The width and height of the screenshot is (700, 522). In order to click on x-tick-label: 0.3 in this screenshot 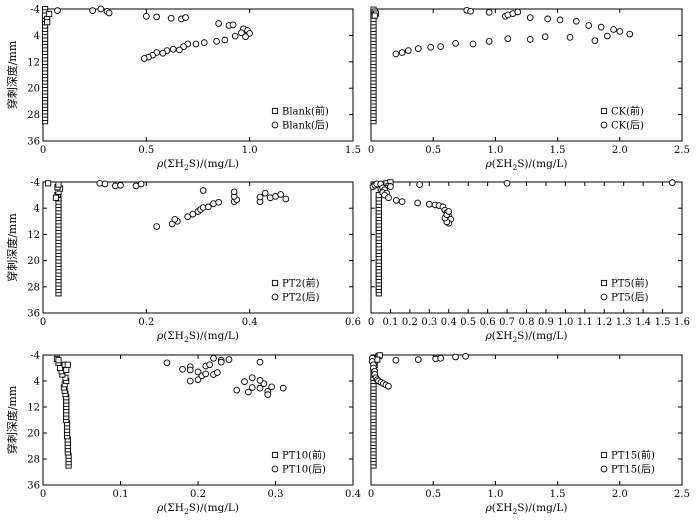, I will do `click(429, 322)`.